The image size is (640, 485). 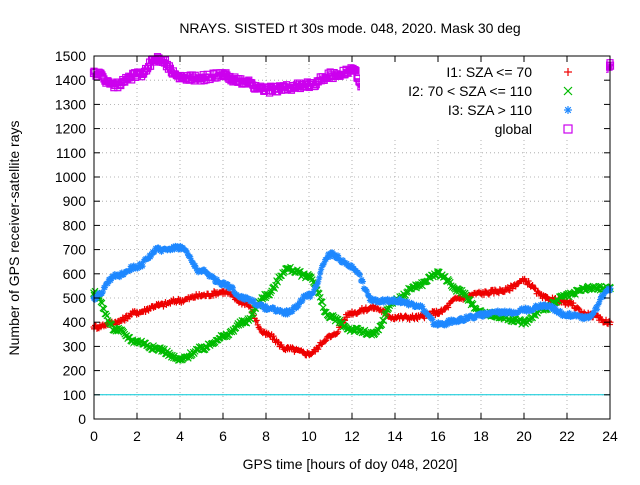 I want to click on y-tick-label: 1400, so click(x=70, y=80).